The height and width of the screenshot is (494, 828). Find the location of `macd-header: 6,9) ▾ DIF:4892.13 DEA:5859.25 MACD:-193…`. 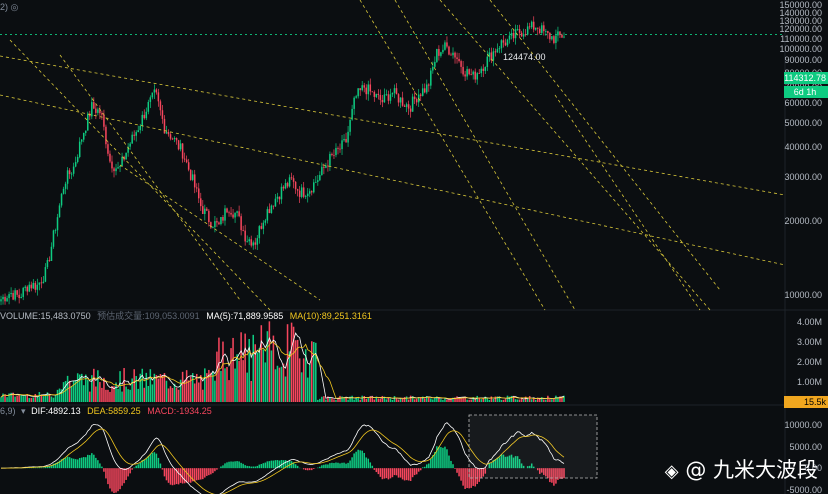

macd-header: 6,9) ▾ DIF:4892.13 DEA:5859.25 MACD:-193… is located at coordinates (106, 411).